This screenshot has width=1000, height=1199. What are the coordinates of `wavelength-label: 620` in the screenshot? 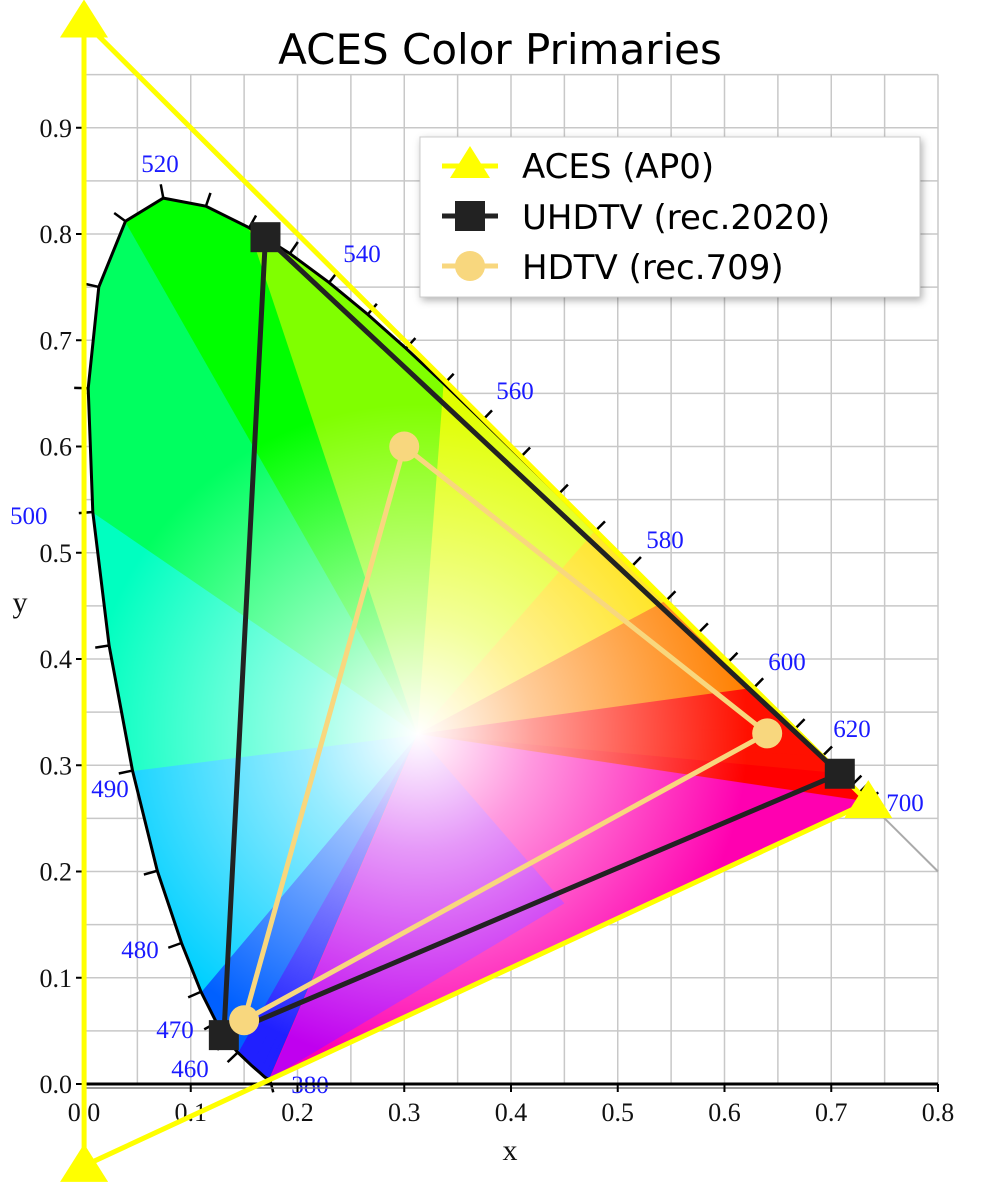 It's located at (852, 729).